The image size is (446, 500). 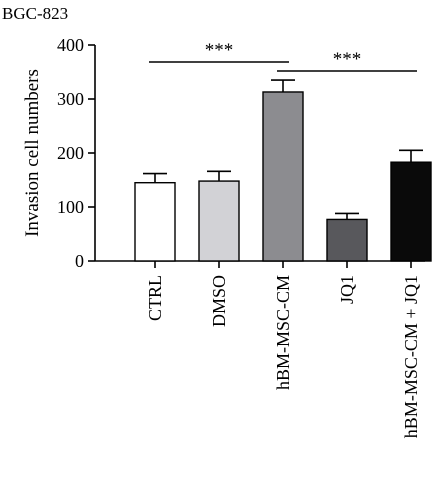 I want to click on significance-annotations: *** ***, so click(x=283, y=56).